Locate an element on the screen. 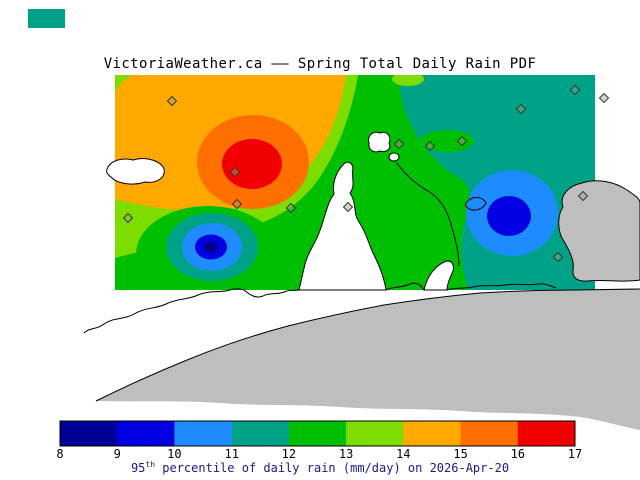  east-islands-landmass is located at coordinates (599, 231).